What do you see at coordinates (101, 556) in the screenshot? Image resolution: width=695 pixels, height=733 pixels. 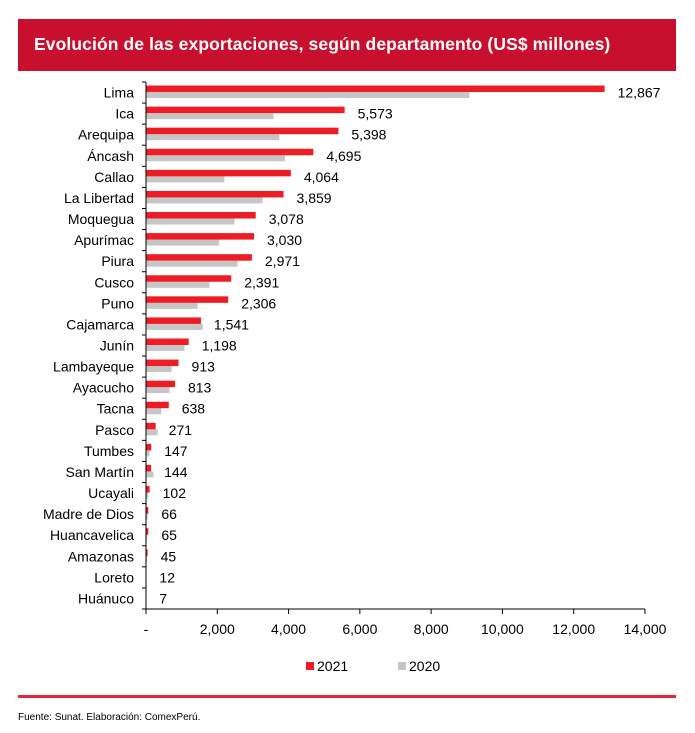 I see `category-label: Amazonas` at bounding box center [101, 556].